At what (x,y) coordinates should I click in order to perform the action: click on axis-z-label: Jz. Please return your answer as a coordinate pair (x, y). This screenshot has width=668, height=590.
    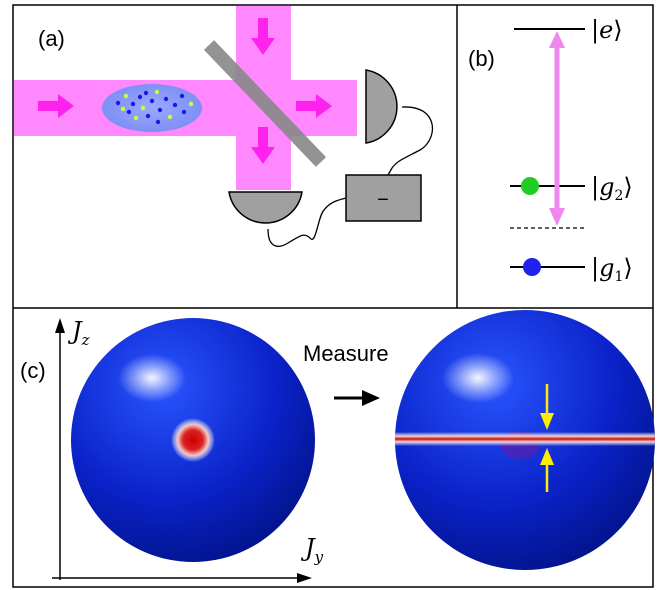
    Looking at the image, I should click on (78, 333).